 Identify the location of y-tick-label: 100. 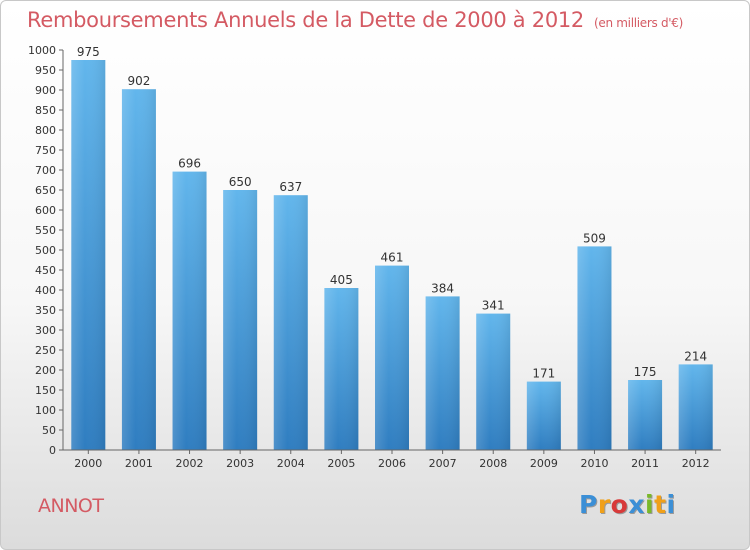
(45, 410).